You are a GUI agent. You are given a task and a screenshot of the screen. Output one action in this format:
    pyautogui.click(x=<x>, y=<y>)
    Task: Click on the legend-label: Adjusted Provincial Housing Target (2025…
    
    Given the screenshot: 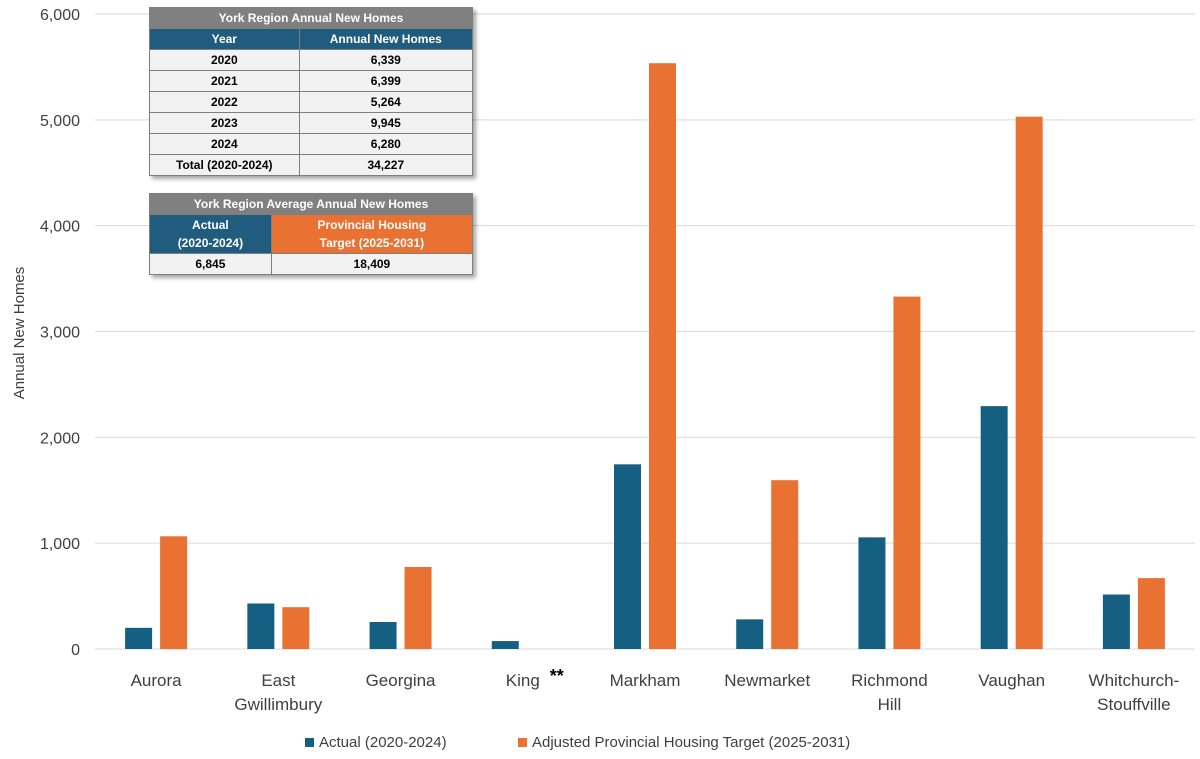 What is the action you would take?
    pyautogui.click(x=691, y=742)
    